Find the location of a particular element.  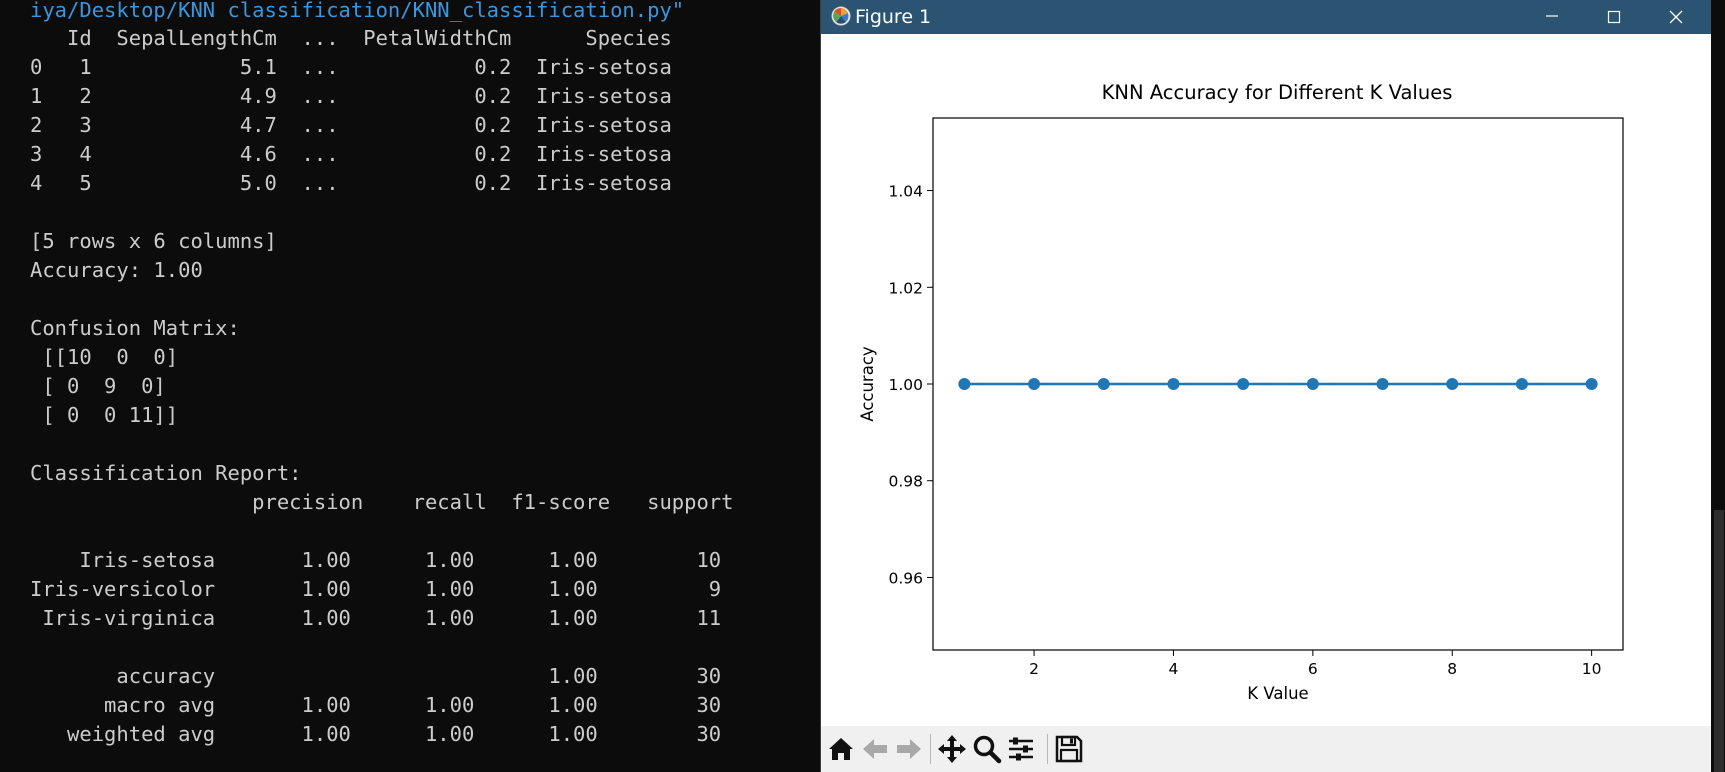

home-button is located at coordinates (841, 749).